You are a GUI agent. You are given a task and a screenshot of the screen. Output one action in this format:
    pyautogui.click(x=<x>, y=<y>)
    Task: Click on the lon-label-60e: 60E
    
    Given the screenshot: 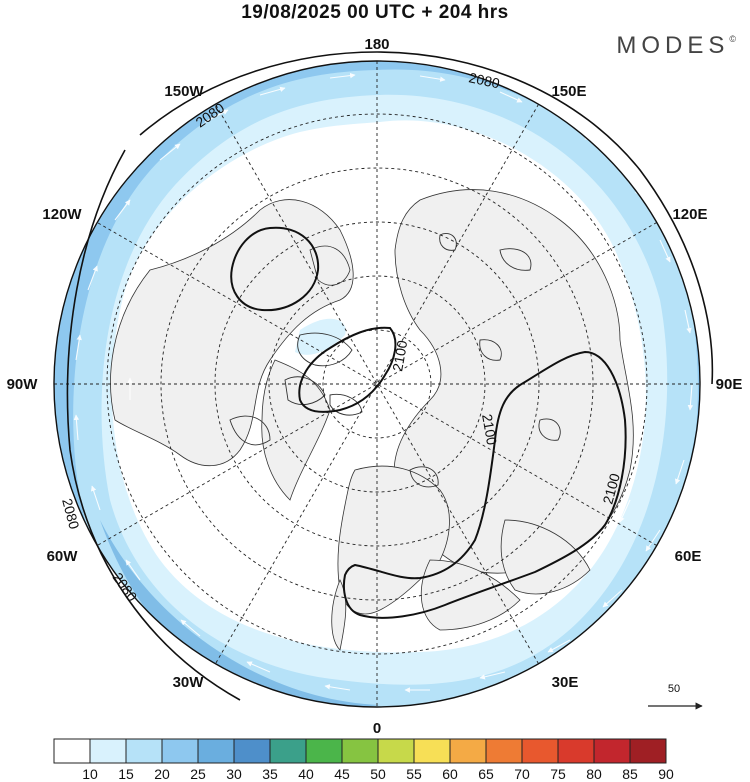 What is the action you would take?
    pyautogui.click(x=688, y=556)
    